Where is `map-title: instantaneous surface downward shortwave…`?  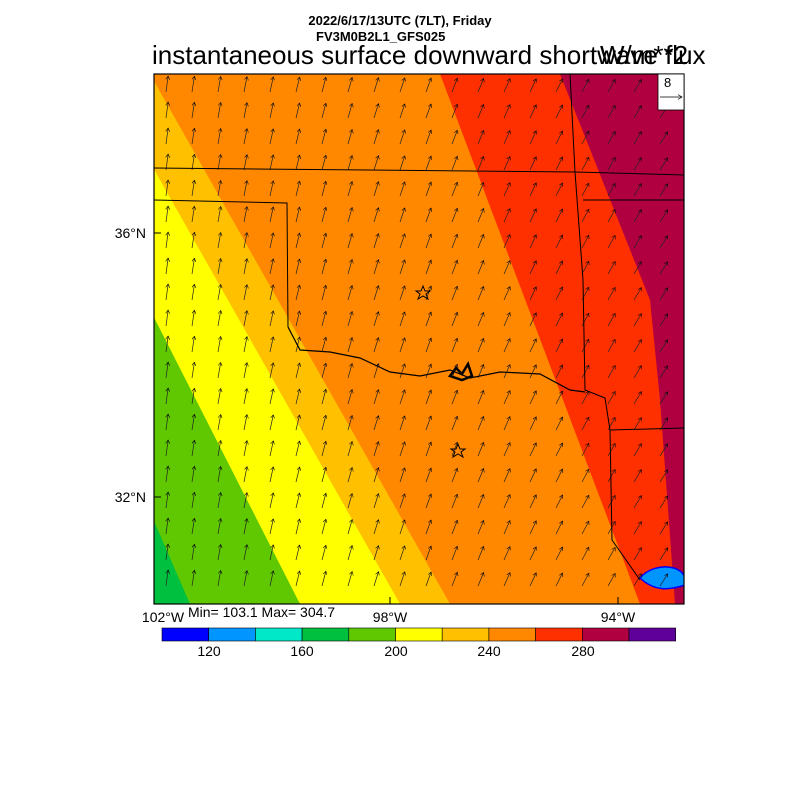
map-title: instantaneous surface downward shortwave… is located at coordinates (429, 55).